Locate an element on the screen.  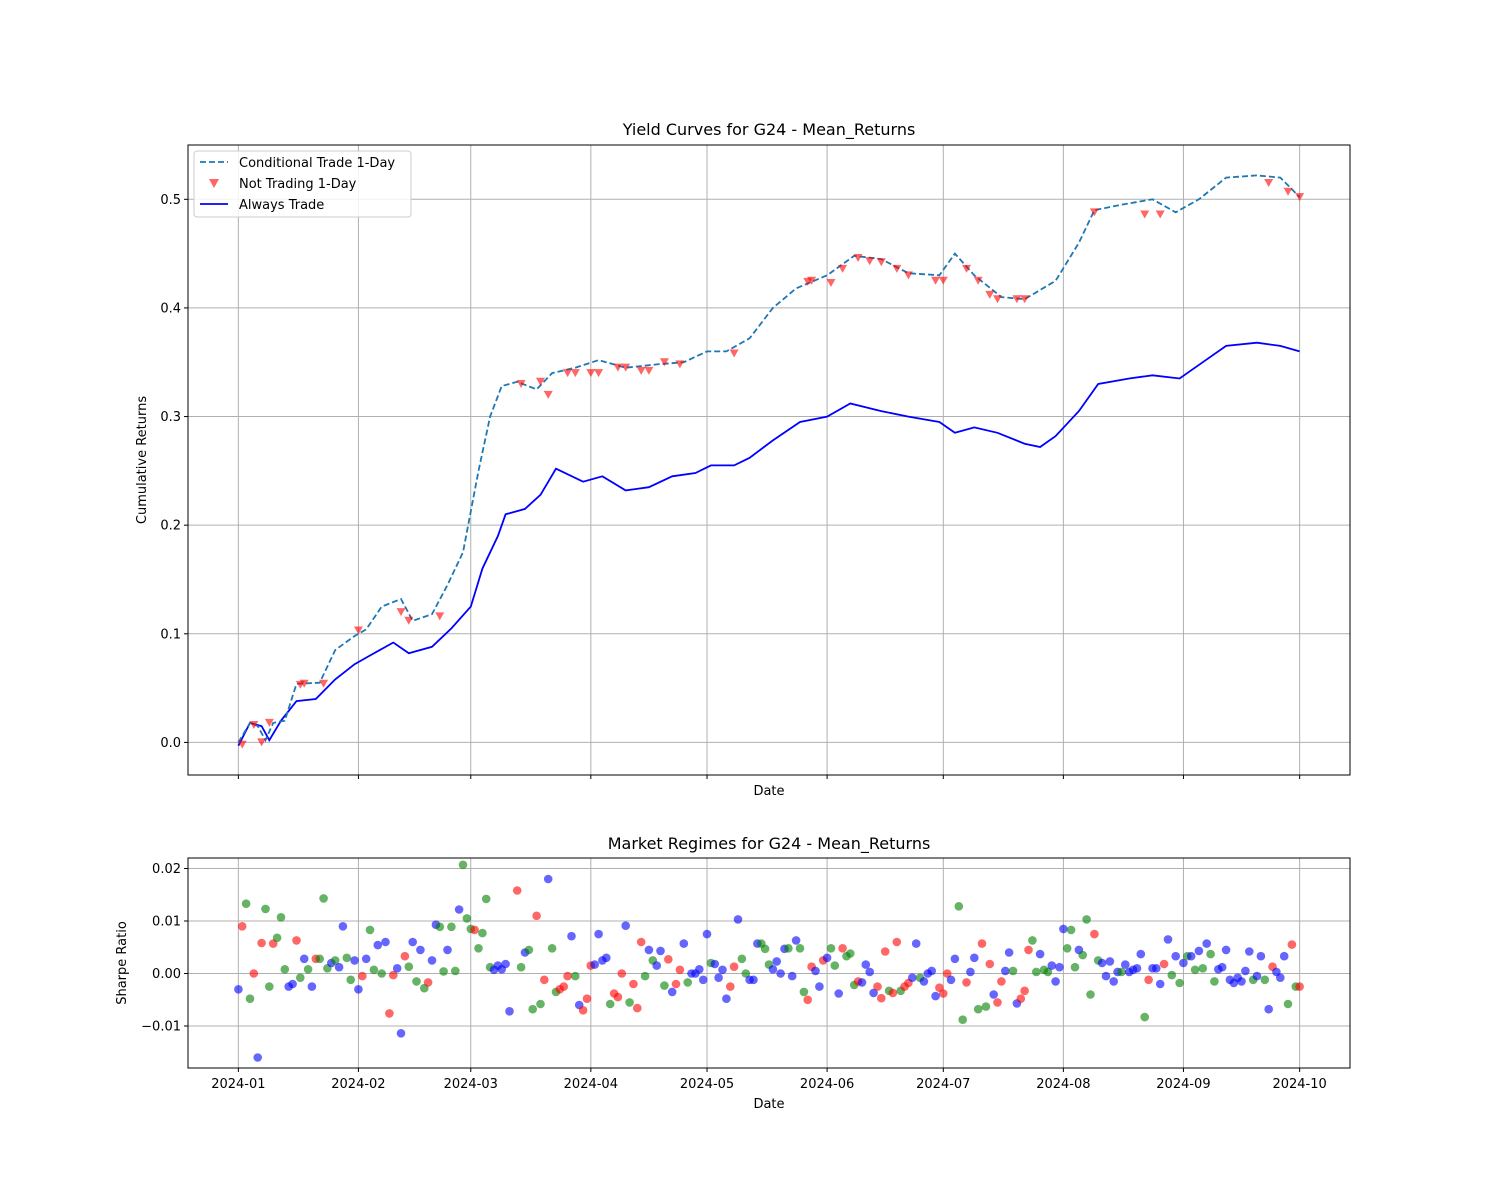
regime-chart-yticks: −0.01 0.00 0.01 0.02 is located at coordinates (164, 948).